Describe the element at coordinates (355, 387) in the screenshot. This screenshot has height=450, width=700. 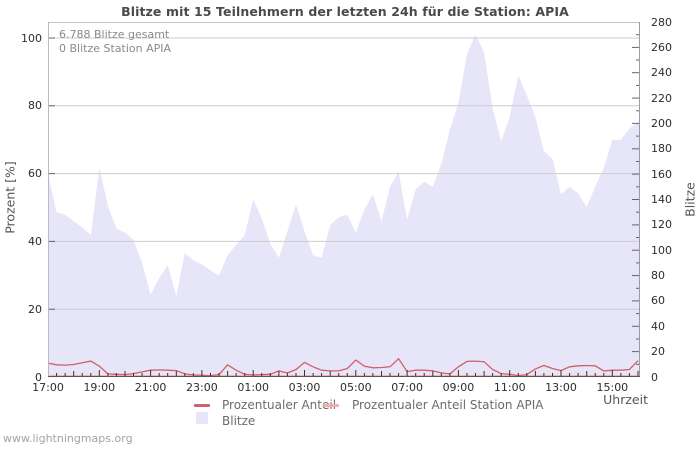
I see `x-tick-label: 05:00` at that location.